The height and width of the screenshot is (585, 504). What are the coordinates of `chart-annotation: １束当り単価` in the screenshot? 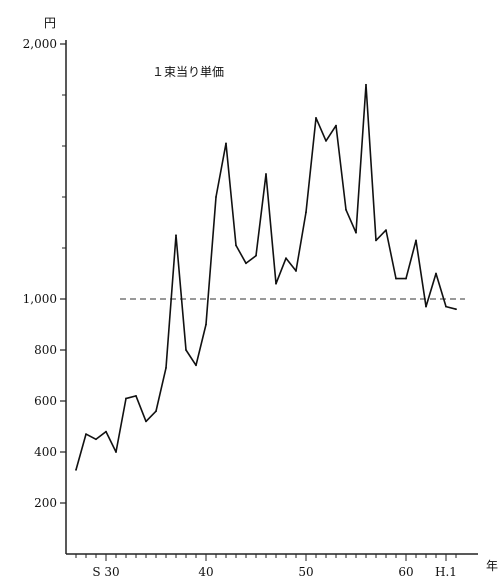 It's located at (188, 72).